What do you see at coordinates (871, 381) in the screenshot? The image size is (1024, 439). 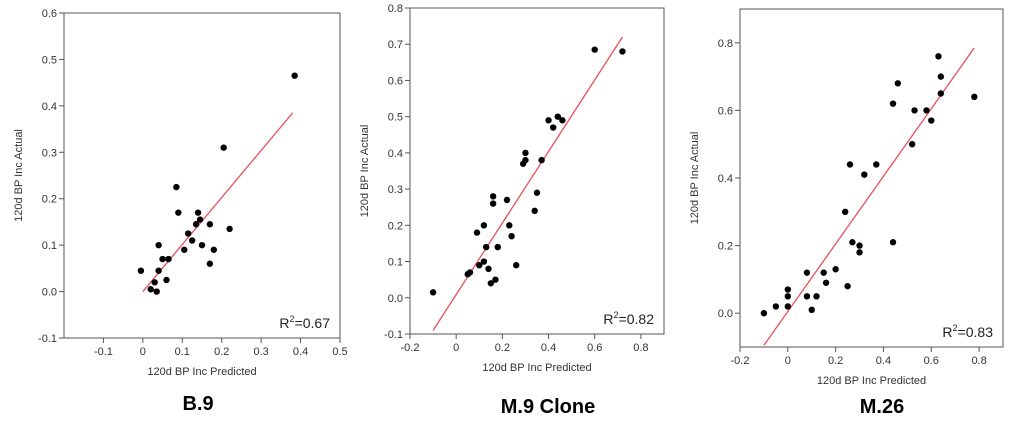 I see `chart-3-x-axis-label: 120d BP Inc Predicted` at bounding box center [871, 381].